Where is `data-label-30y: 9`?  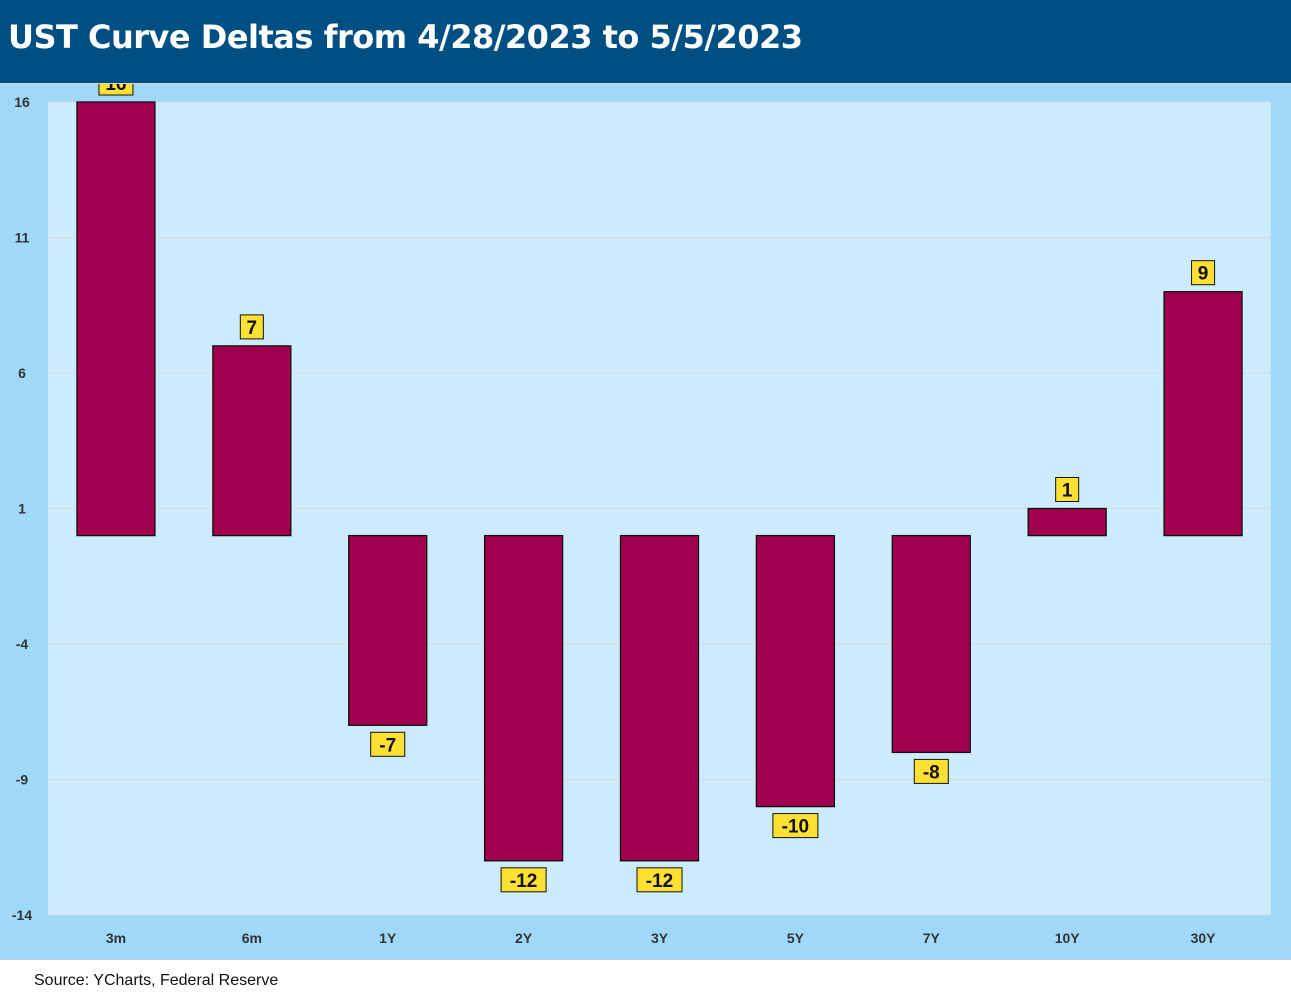 data-label-30y: 9 is located at coordinates (1203, 273).